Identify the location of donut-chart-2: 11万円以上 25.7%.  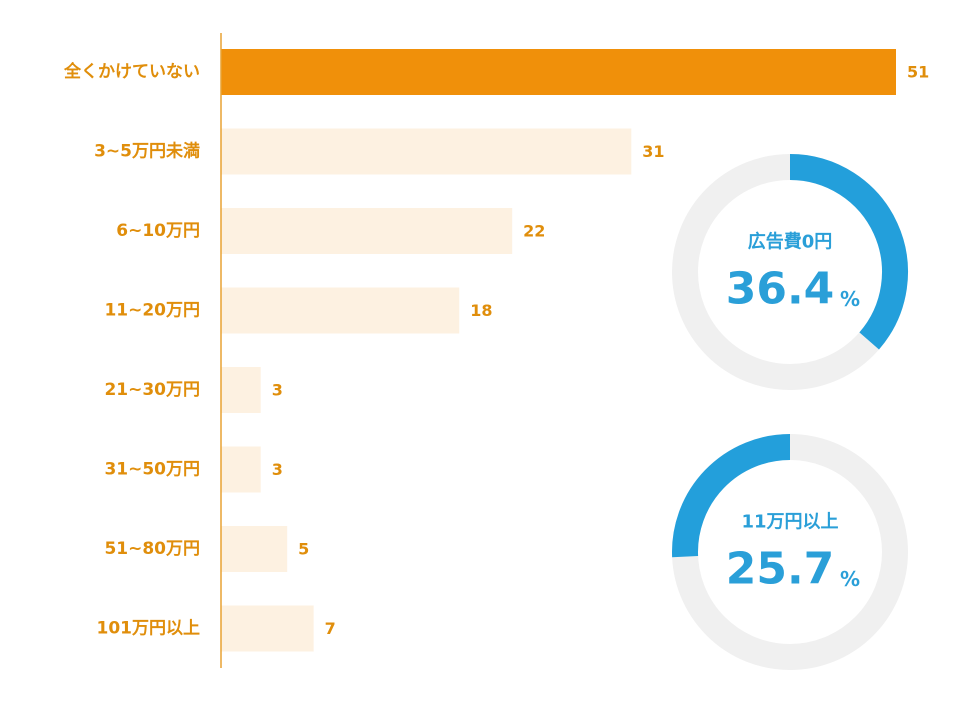
(790, 552).